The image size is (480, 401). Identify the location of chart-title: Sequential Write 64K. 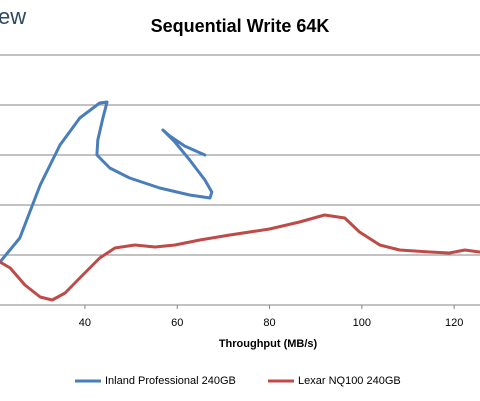
(240, 26).